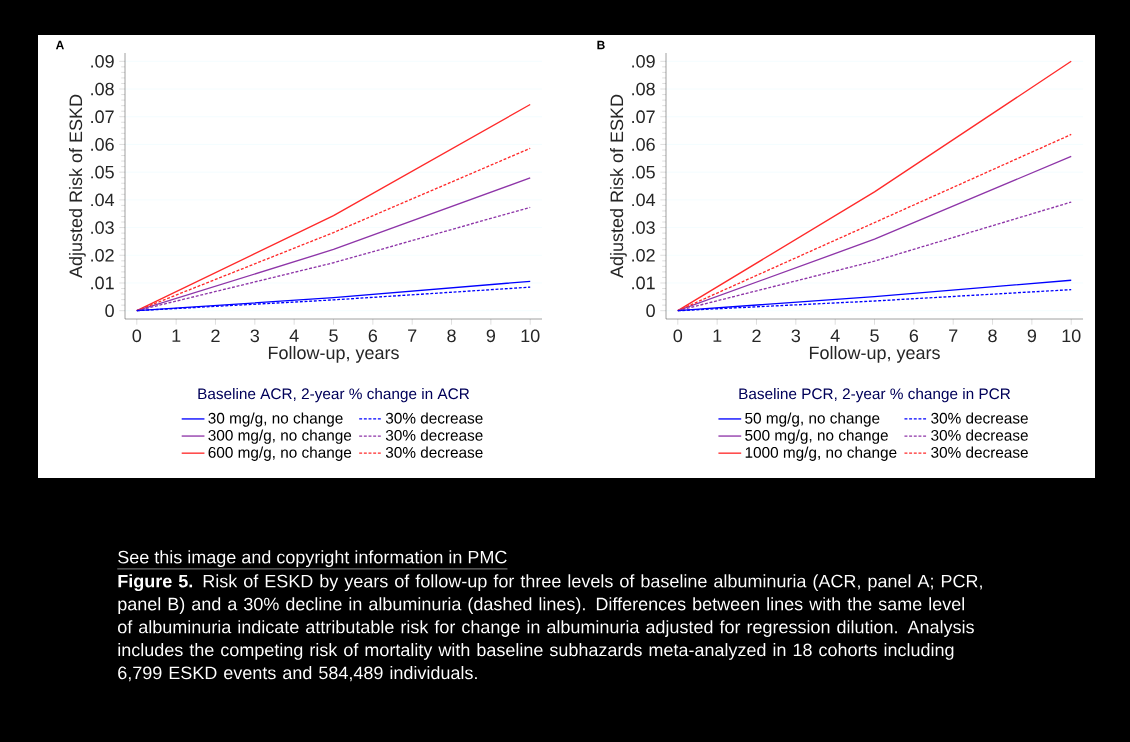  I want to click on text: See this image and copyright information in PMC, so click(312, 559).